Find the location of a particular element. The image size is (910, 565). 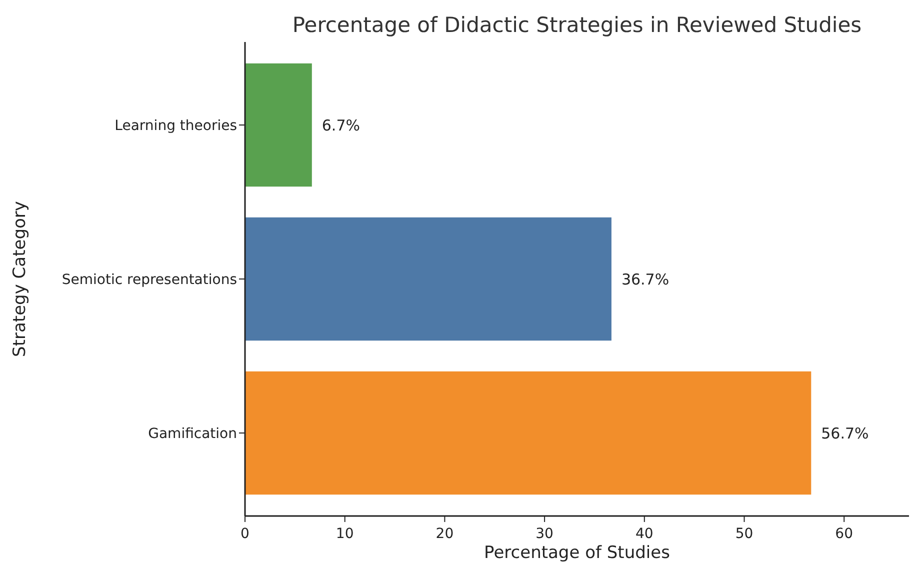

x-axis-title: Percentage of Studies is located at coordinates (577, 553).